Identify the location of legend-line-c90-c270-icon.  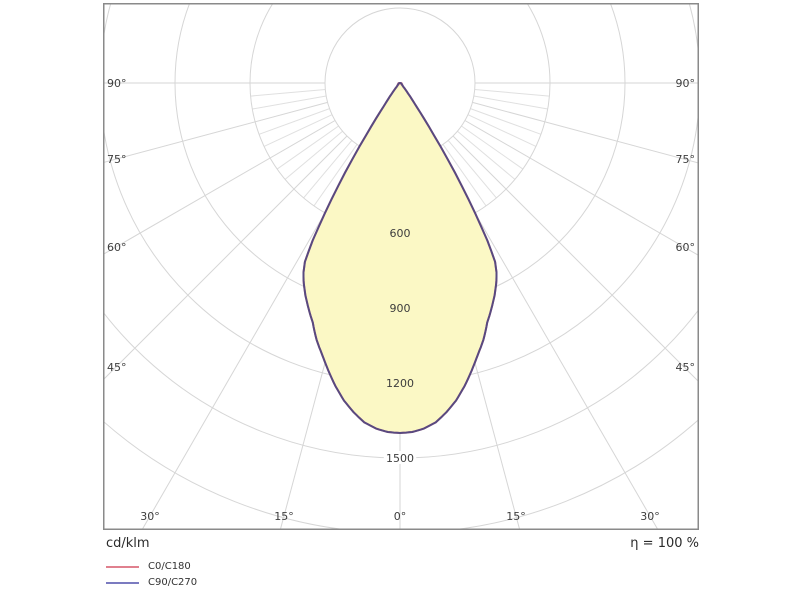
(122, 583).